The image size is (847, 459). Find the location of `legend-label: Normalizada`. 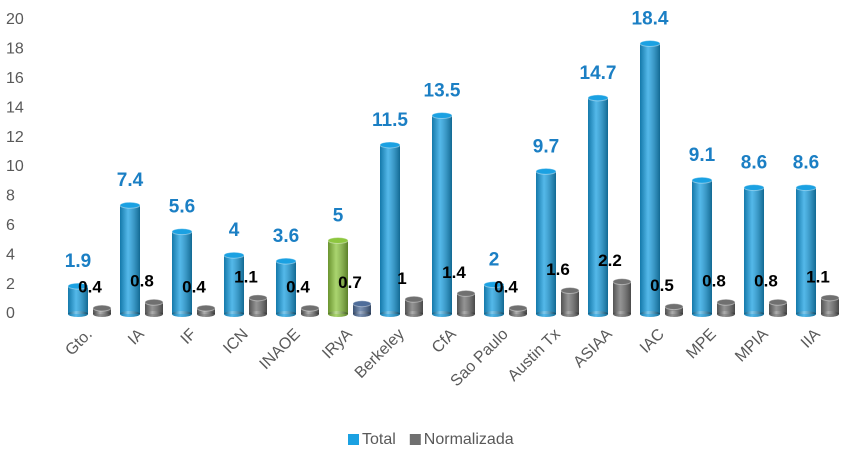

legend-label: Normalizada is located at coordinates (469, 439).